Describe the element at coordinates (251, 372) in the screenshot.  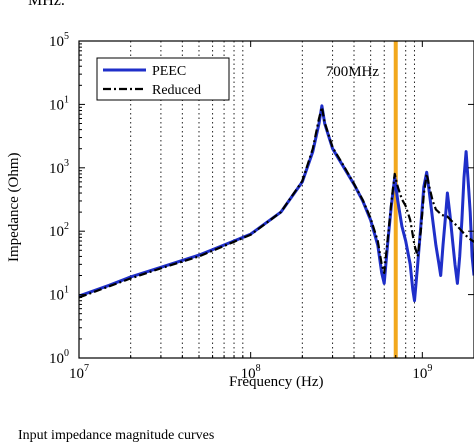
I see `x-tick-label: 10⁸` at that location.